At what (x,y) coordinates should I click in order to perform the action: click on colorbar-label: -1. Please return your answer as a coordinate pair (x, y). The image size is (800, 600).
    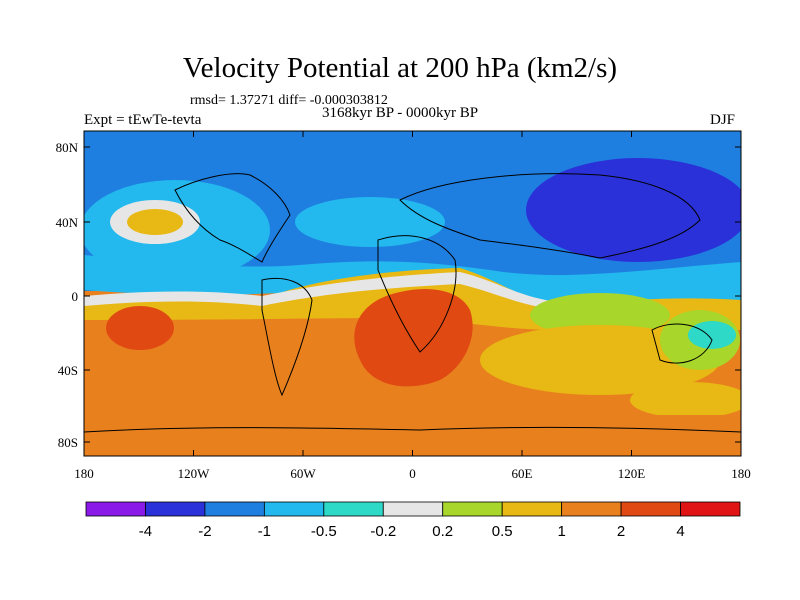
    Looking at the image, I should click on (264, 531).